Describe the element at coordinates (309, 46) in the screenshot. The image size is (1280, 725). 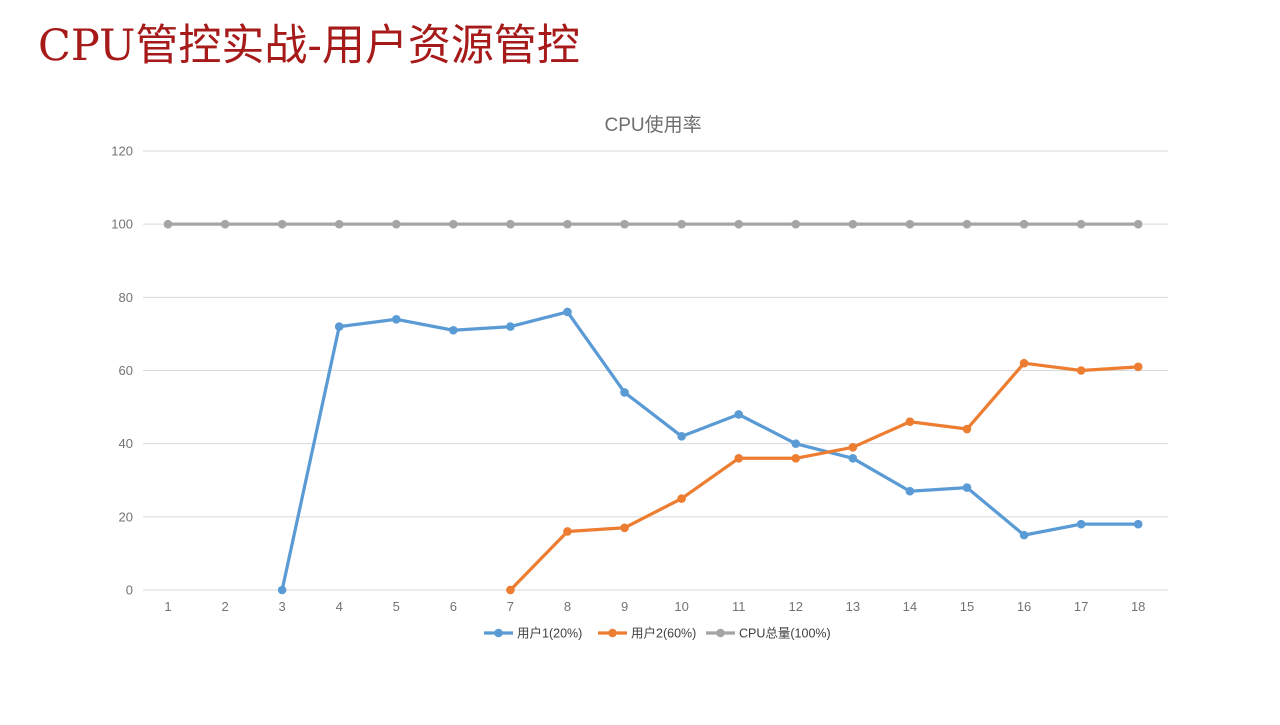
I see `slide-title: CPU管控实战-用户资源管控` at that location.